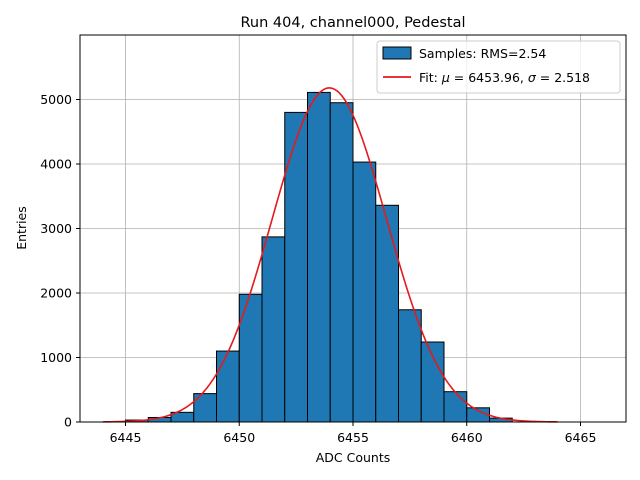  What do you see at coordinates (353, 437) in the screenshot?
I see `x-tick-label: 6455` at bounding box center [353, 437].